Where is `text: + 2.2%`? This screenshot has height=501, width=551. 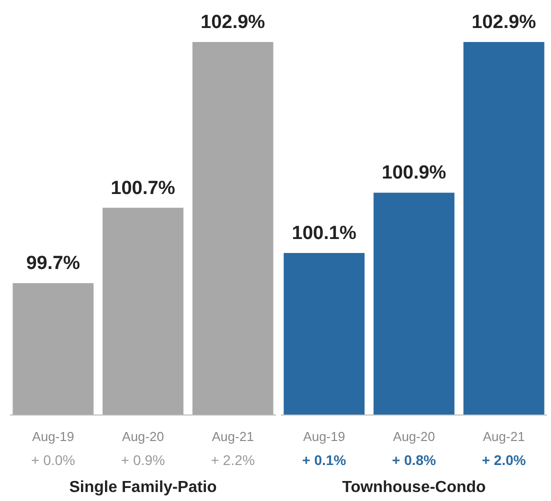
text: + 2.2% is located at coordinates (232, 460).